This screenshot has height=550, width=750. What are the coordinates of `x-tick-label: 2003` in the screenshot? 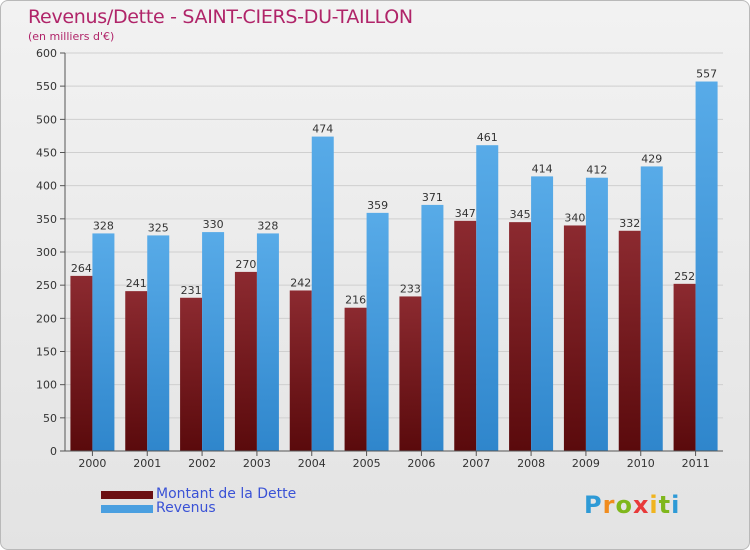 It's located at (257, 463).